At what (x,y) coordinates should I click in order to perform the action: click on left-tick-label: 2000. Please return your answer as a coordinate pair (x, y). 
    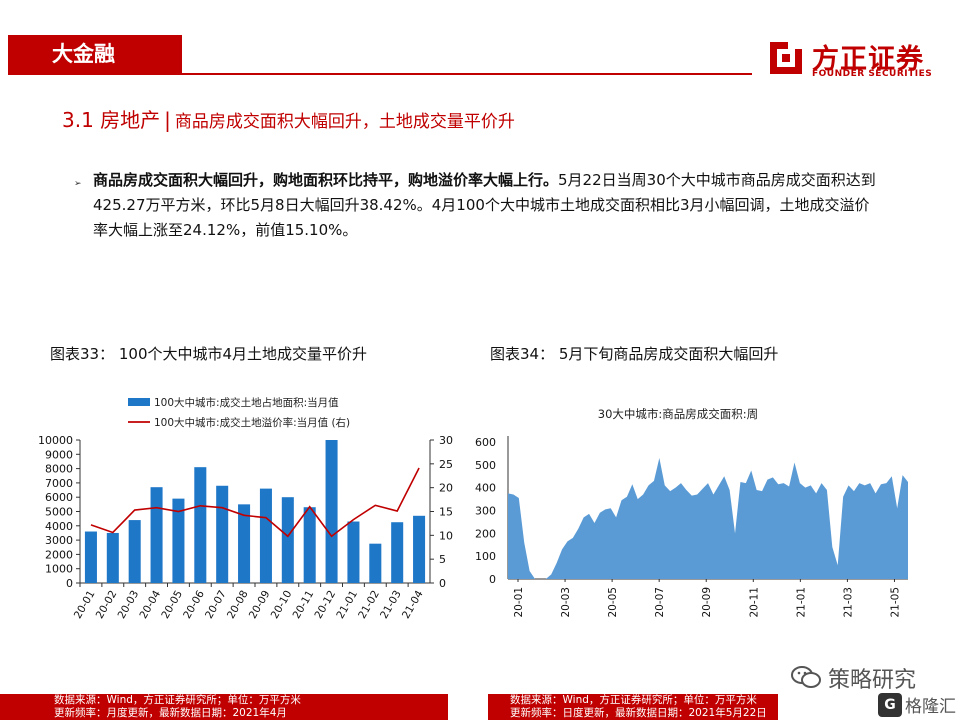
    Looking at the image, I should click on (59, 554).